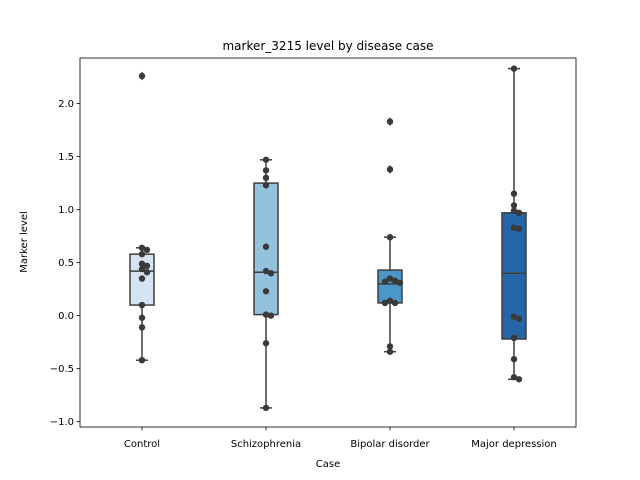 This screenshot has width=640, height=480. I want to click on y-tick-label: 2.0, so click(66, 104).